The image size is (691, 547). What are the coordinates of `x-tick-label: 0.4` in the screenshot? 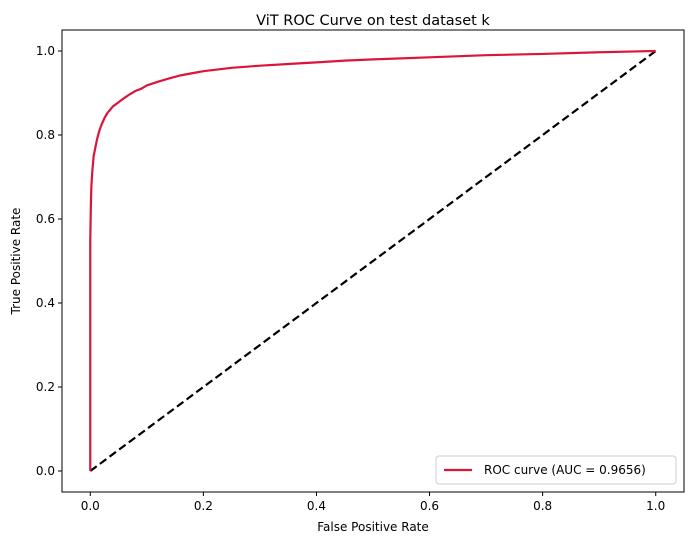 It's located at (316, 506).